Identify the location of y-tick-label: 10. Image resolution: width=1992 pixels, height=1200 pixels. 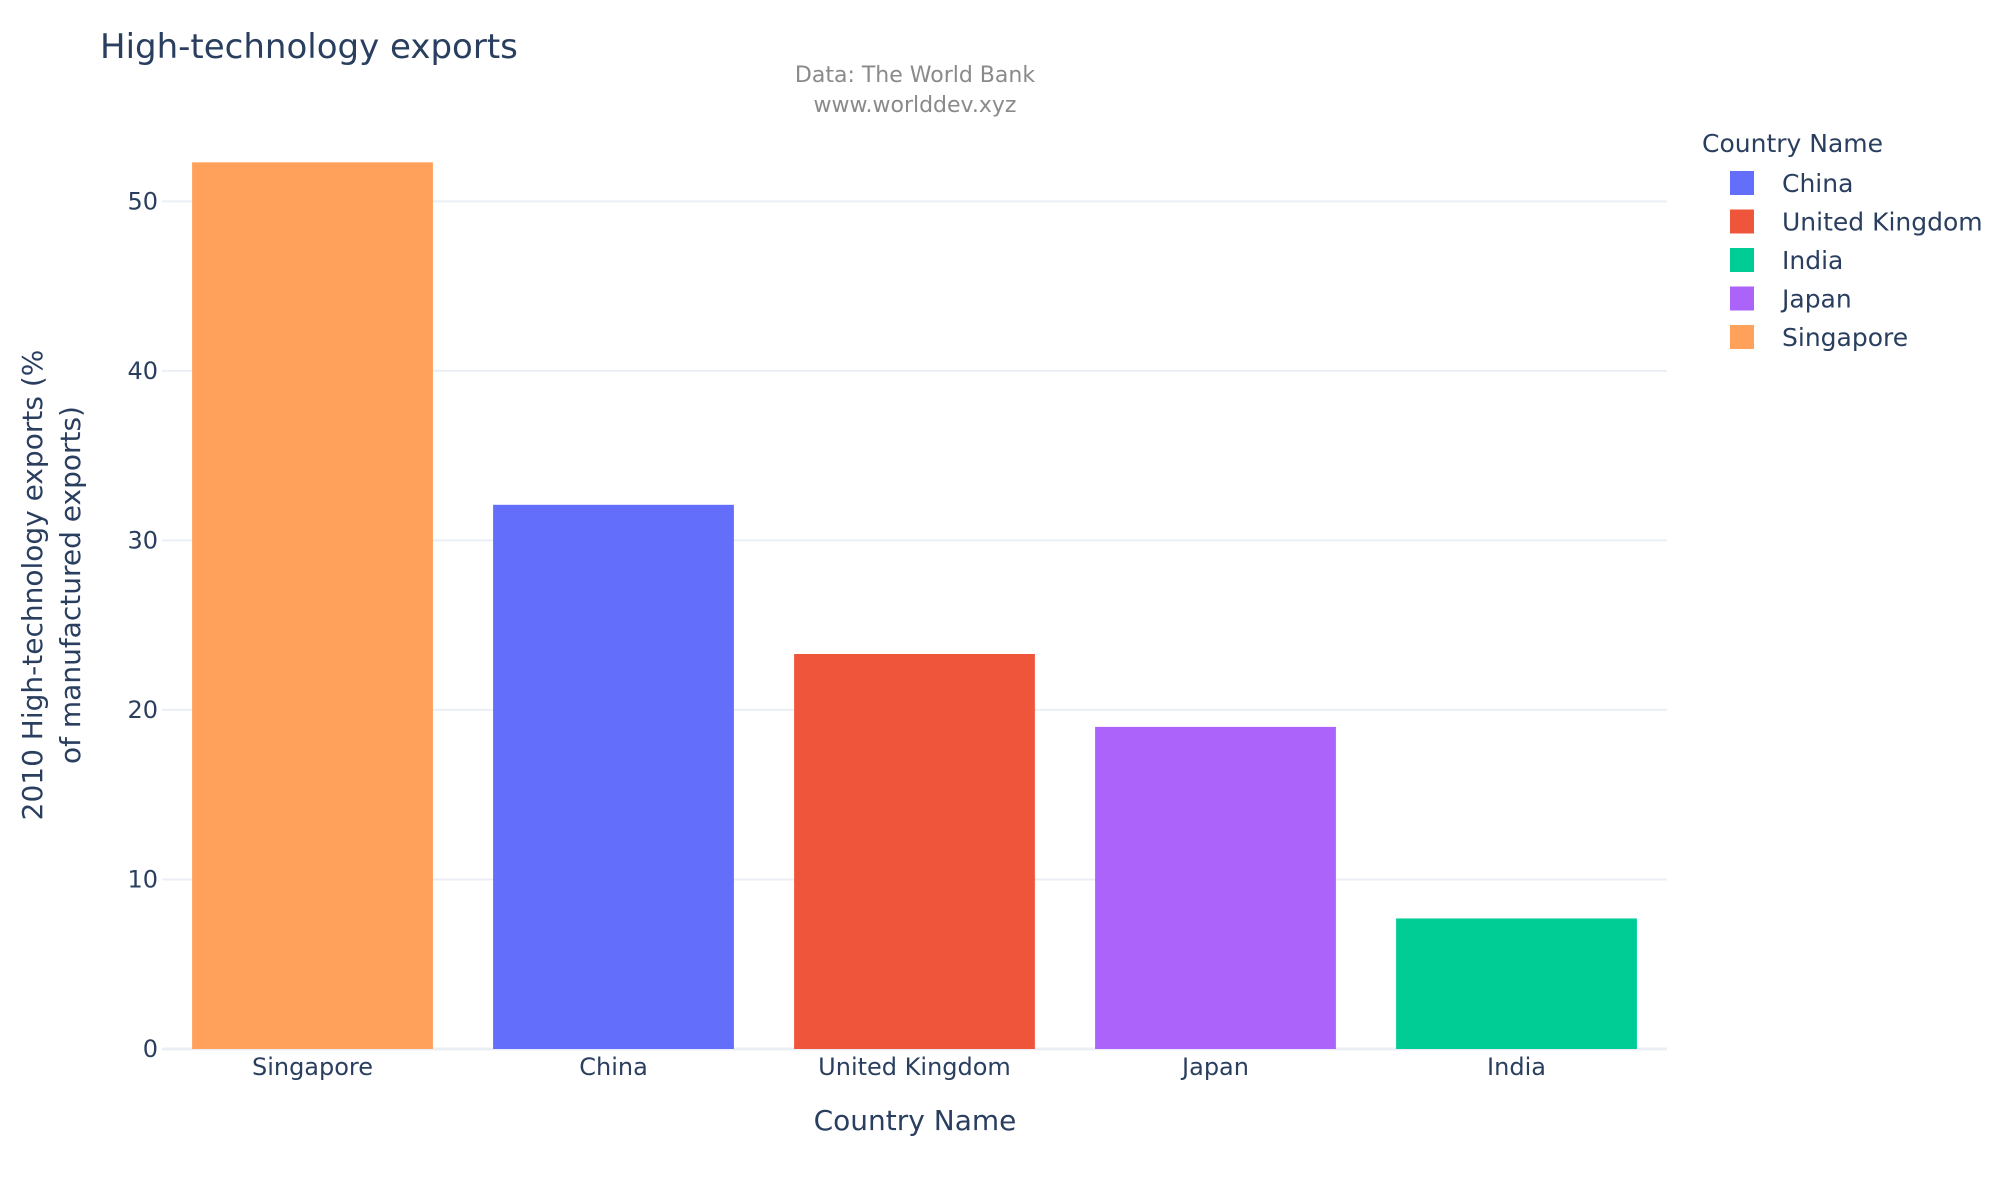
(142, 879).